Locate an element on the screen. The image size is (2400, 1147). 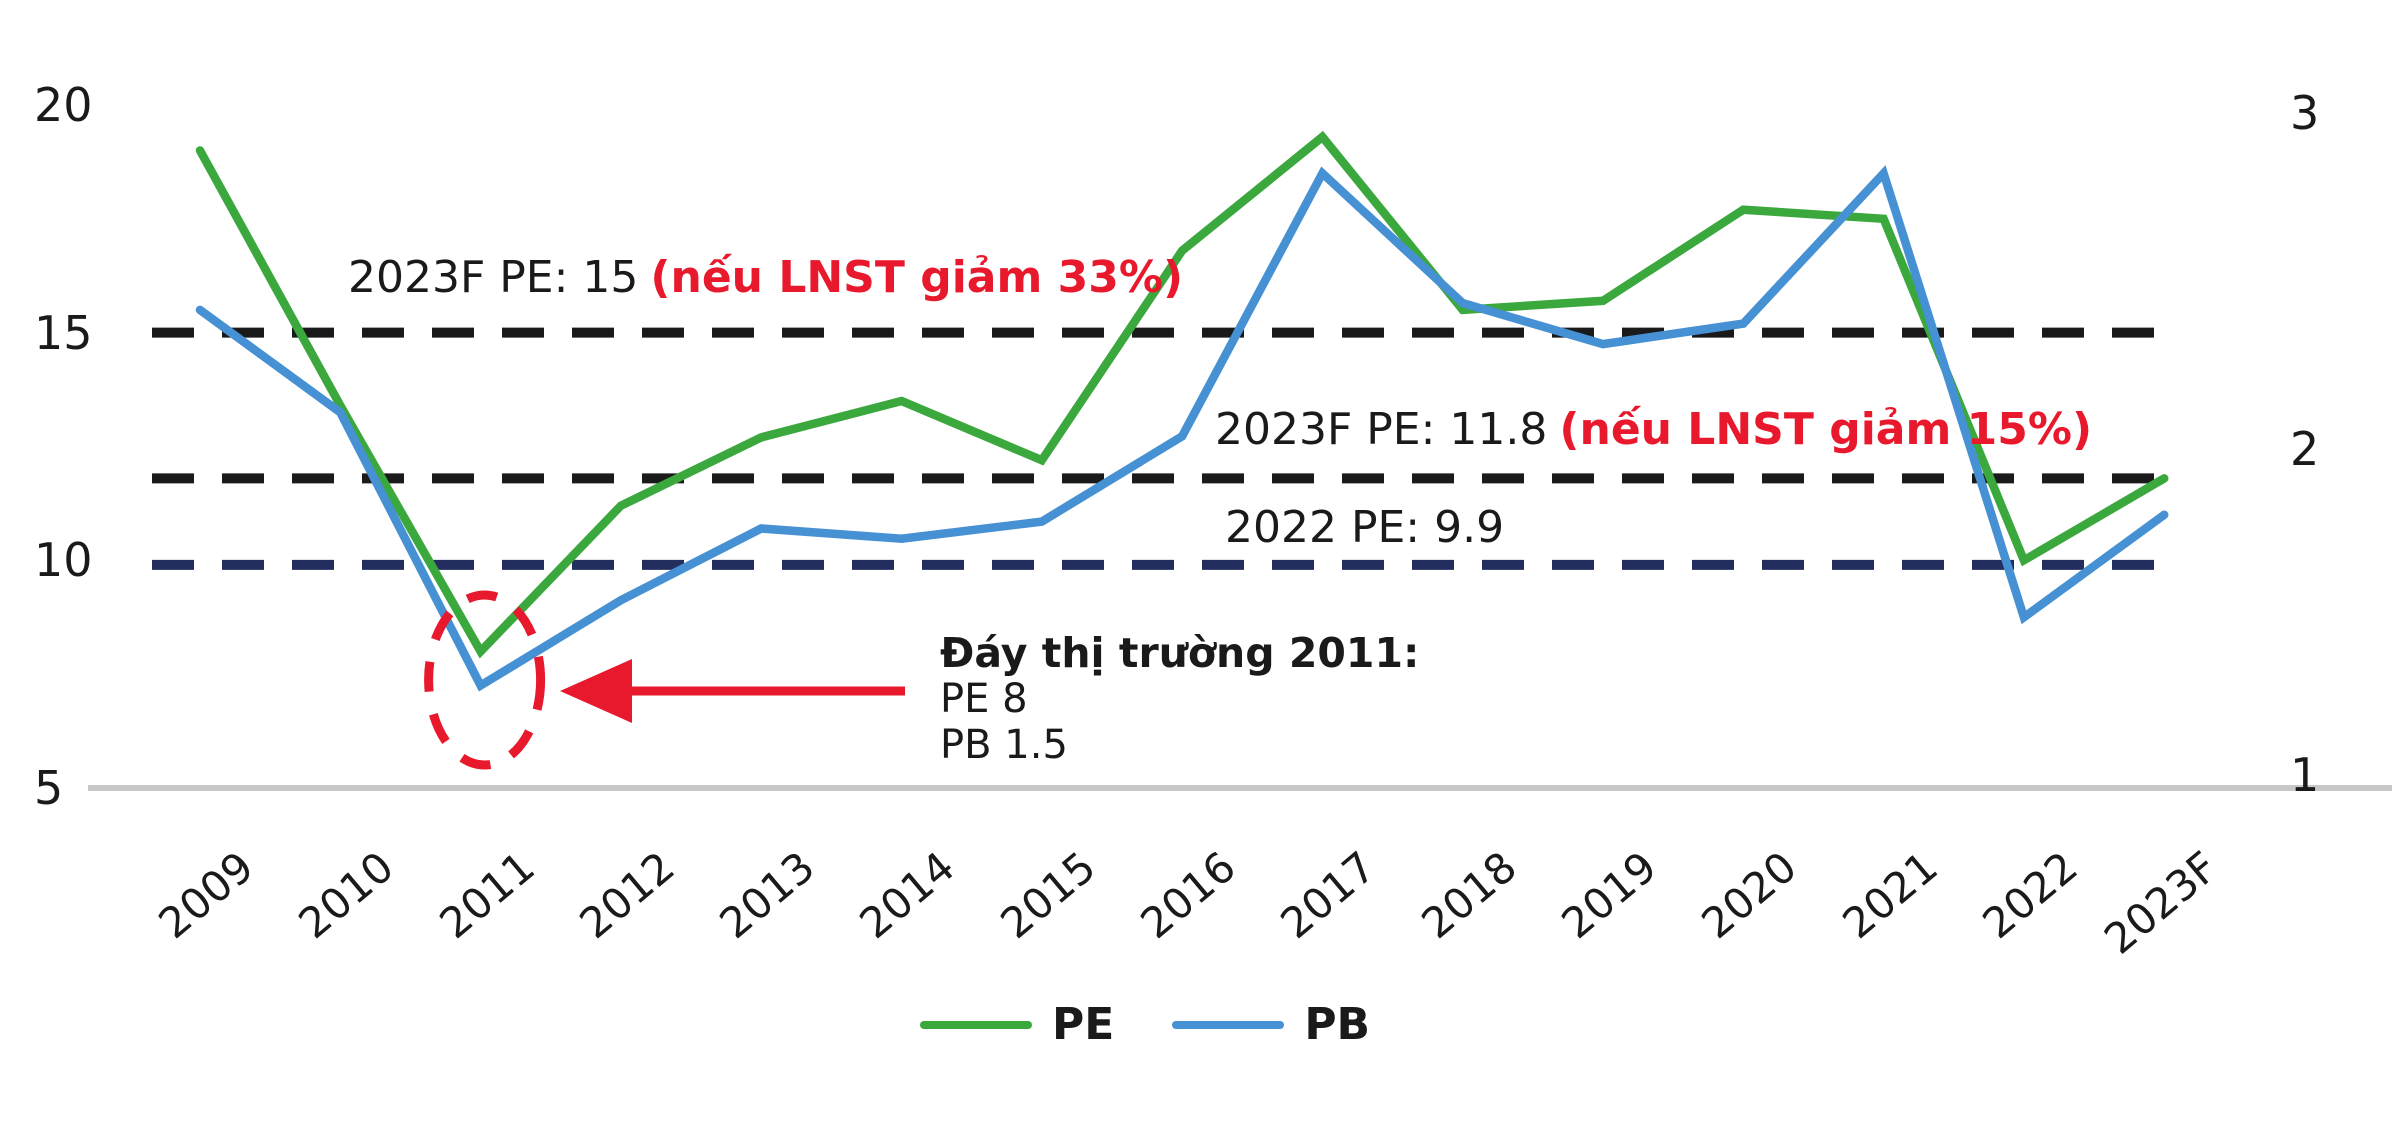
y-axis-tick-left-15: 15 is located at coordinates (63, 333).